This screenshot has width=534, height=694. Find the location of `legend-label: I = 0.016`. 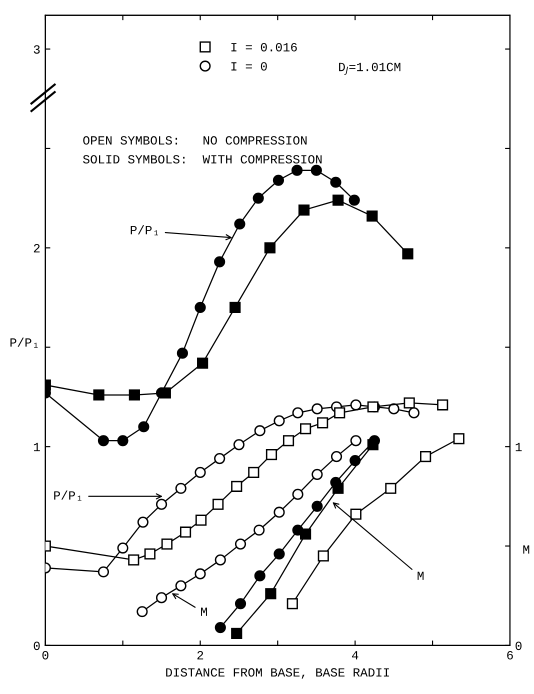

legend-label: I = 0.016 is located at coordinates (264, 47).